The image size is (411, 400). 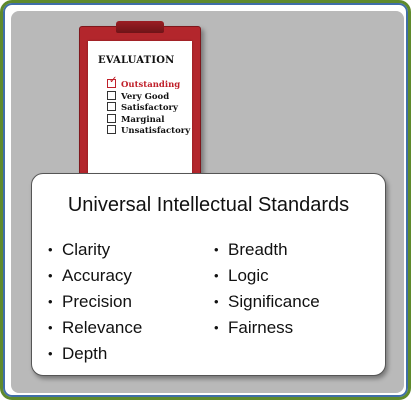 I want to click on standard-item: • Depth, so click(x=95, y=354).